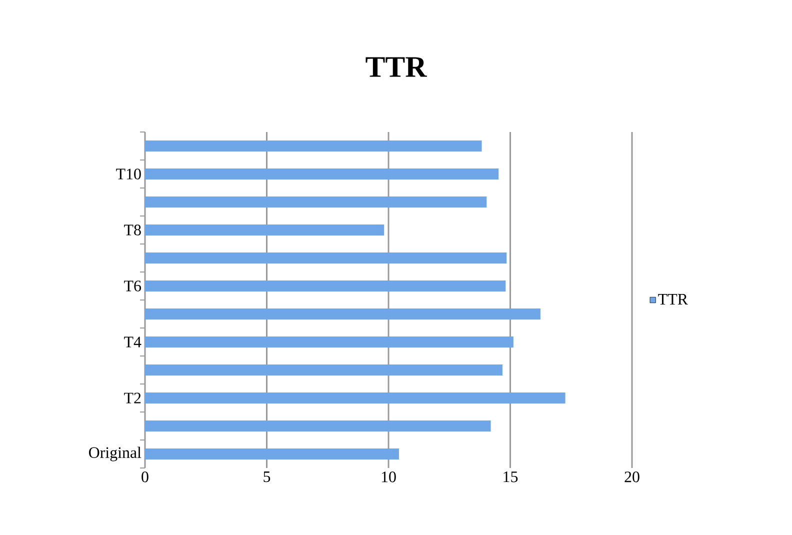 The width and height of the screenshot is (792, 535). What do you see at coordinates (132, 230) in the screenshot?
I see `y-tick-label: T8` at bounding box center [132, 230].